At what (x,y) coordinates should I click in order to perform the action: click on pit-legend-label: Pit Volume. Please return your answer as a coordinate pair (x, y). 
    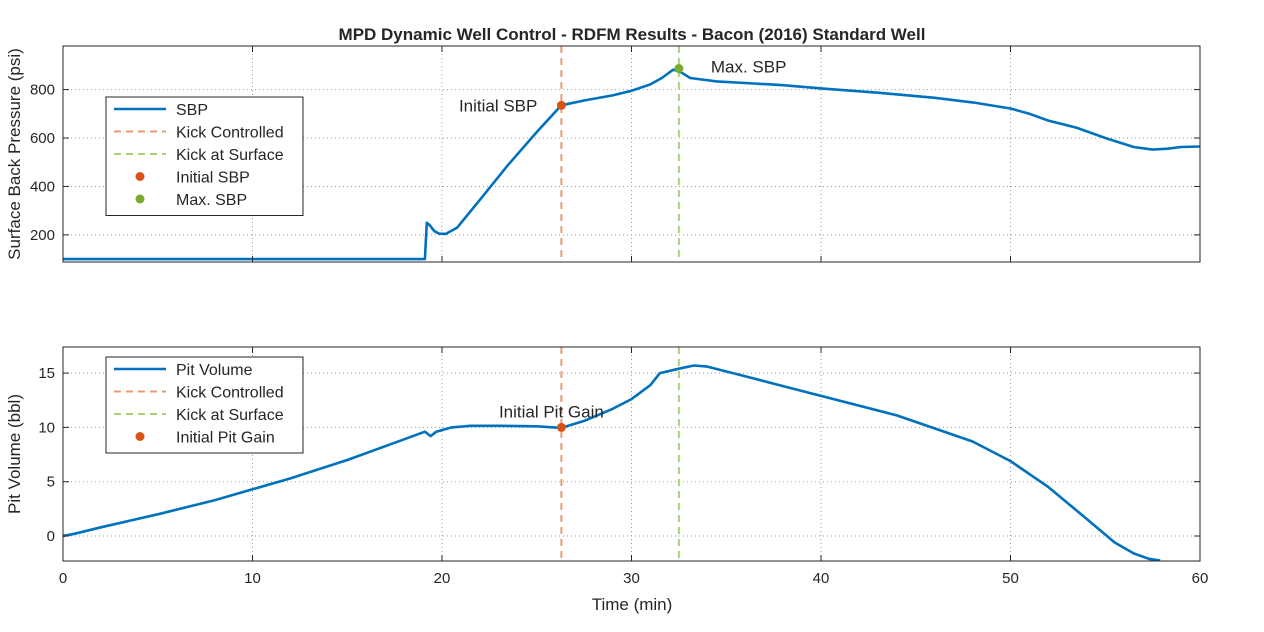
    Looking at the image, I should click on (214, 370).